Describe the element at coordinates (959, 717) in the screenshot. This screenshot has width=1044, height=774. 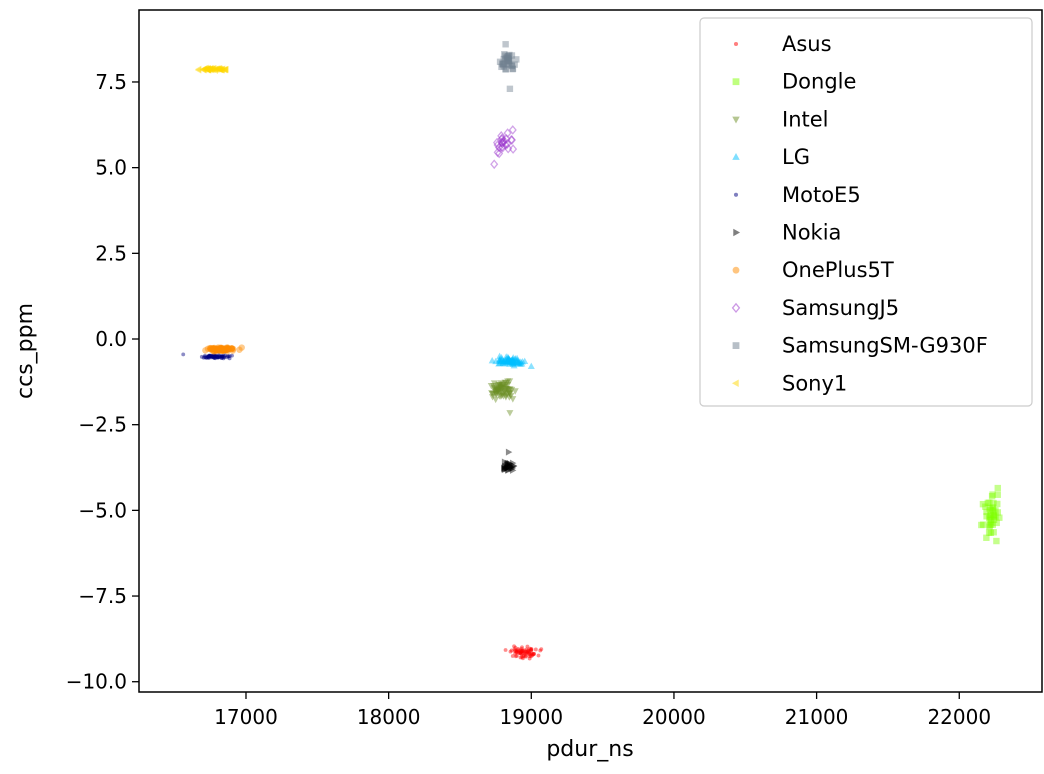
I see `x-tick-label: 22000` at that location.